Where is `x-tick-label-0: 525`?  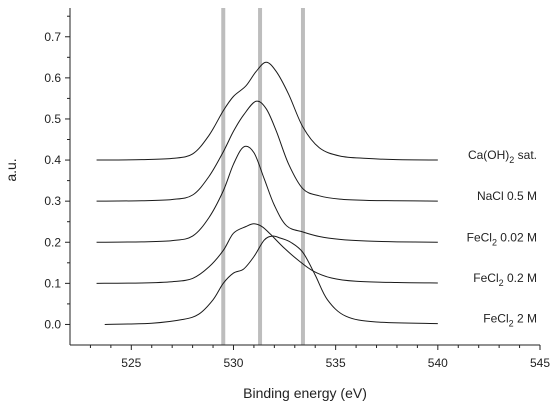 x-tick-label-0: 525 is located at coordinates (131, 363).